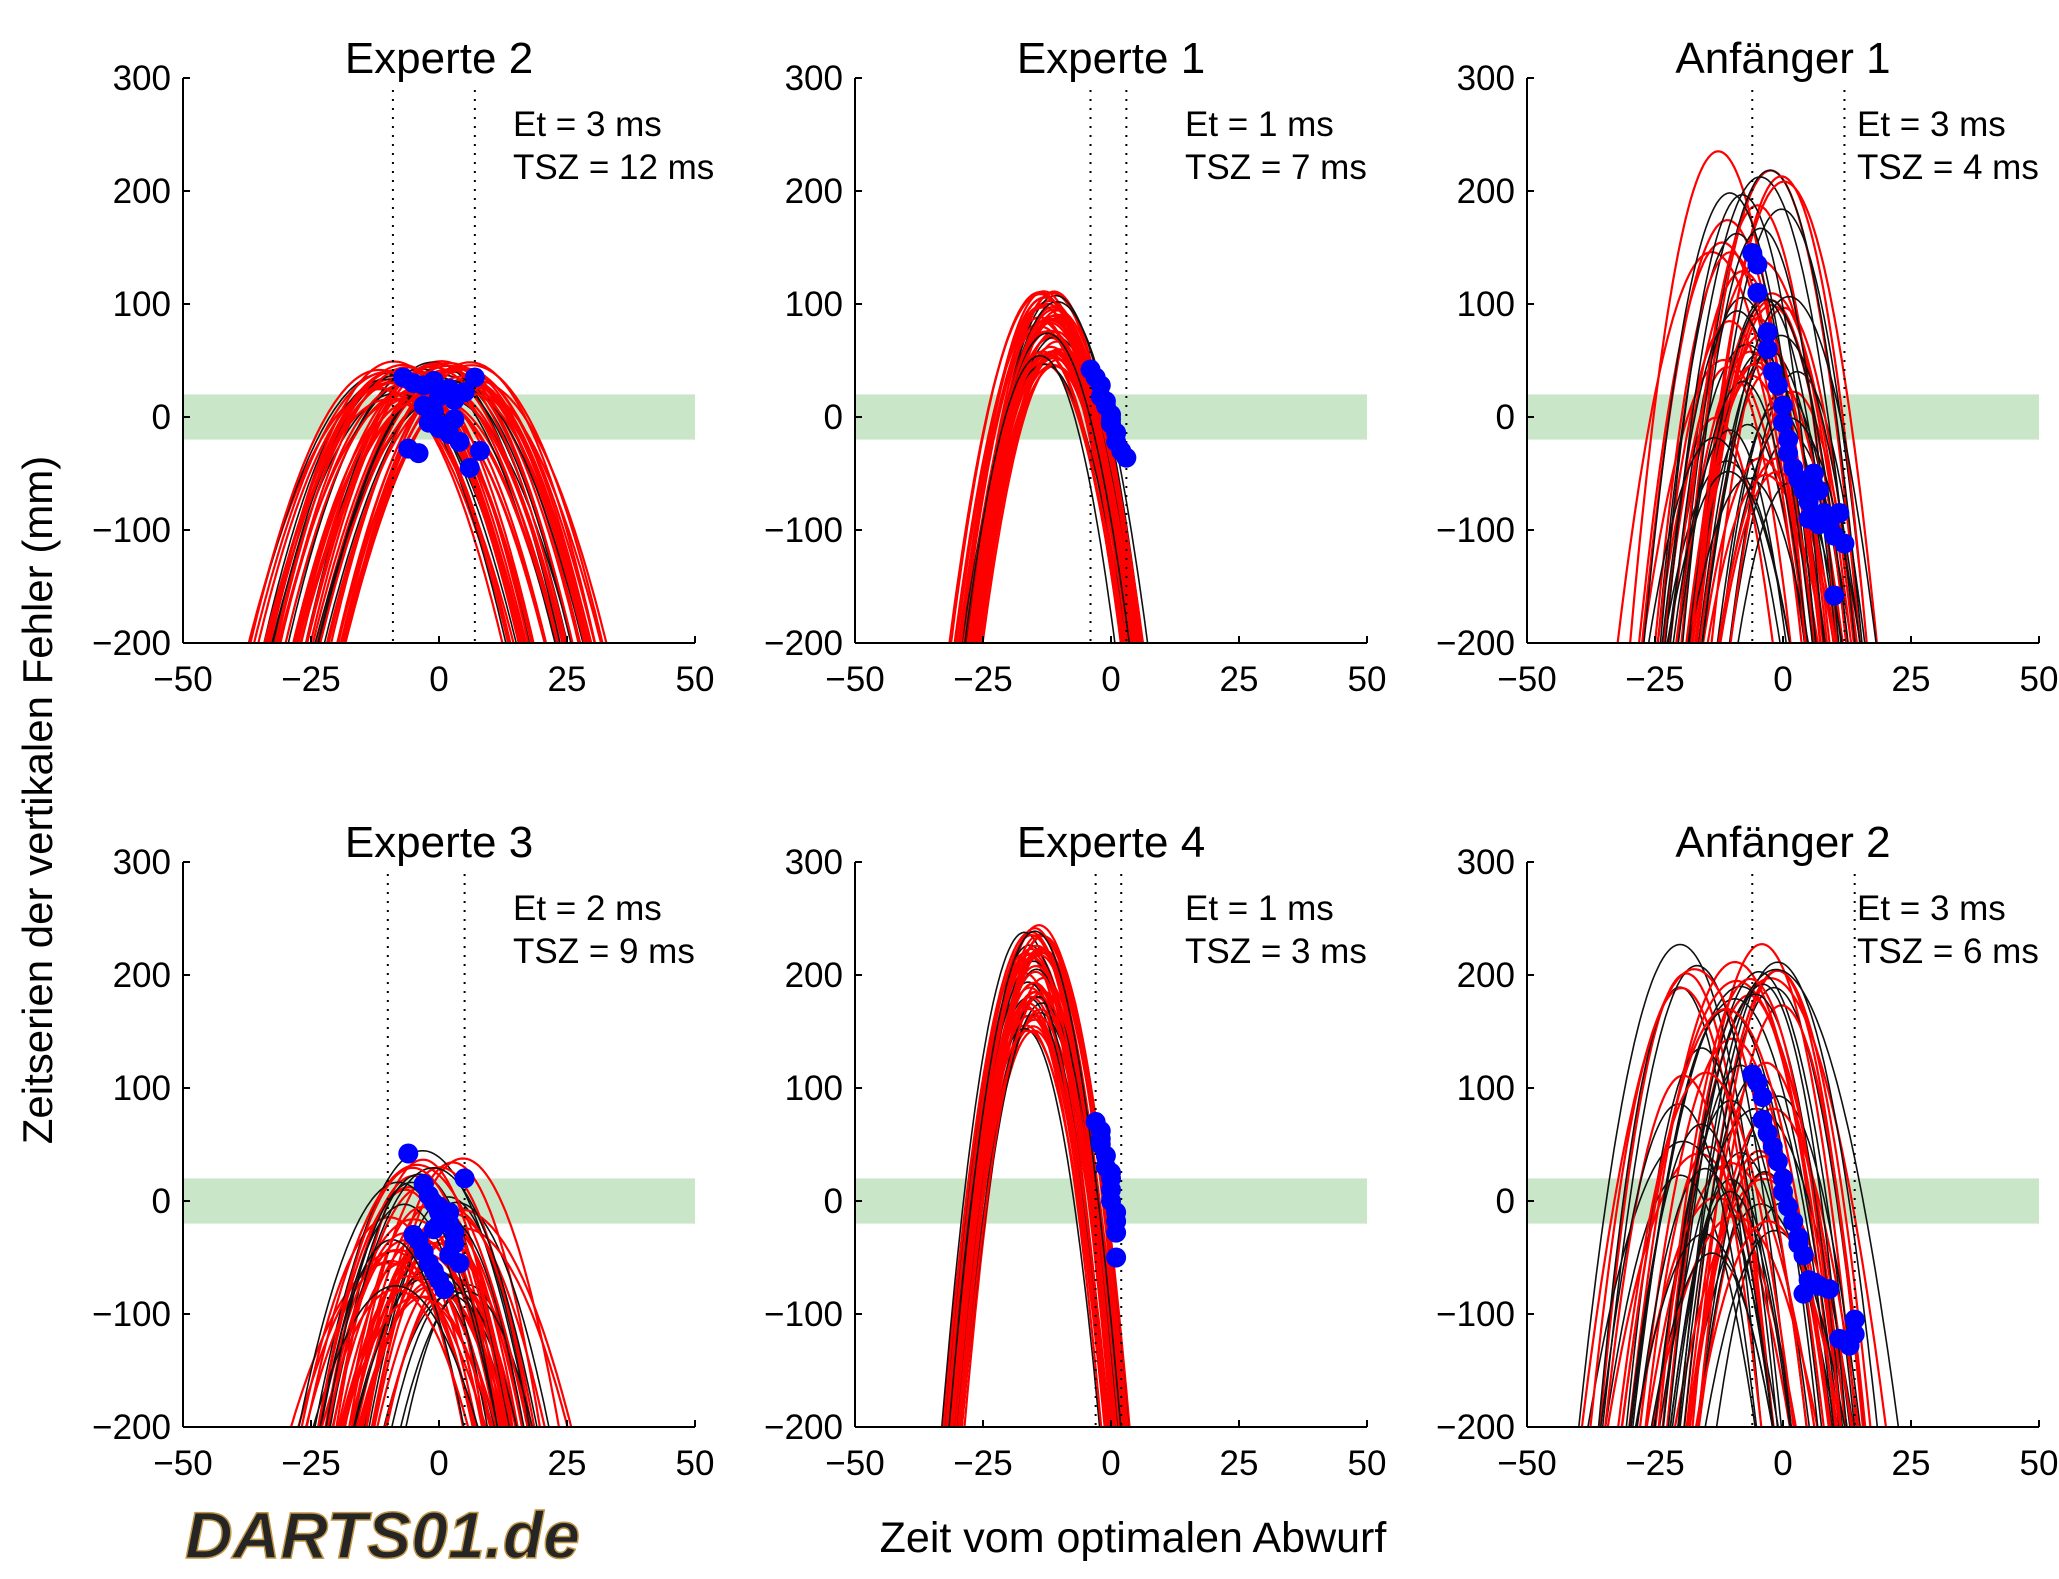 Image resolution: width=2059 pixels, height=1579 pixels. I want to click on y-tick-label: 0, so click(1505, 417).